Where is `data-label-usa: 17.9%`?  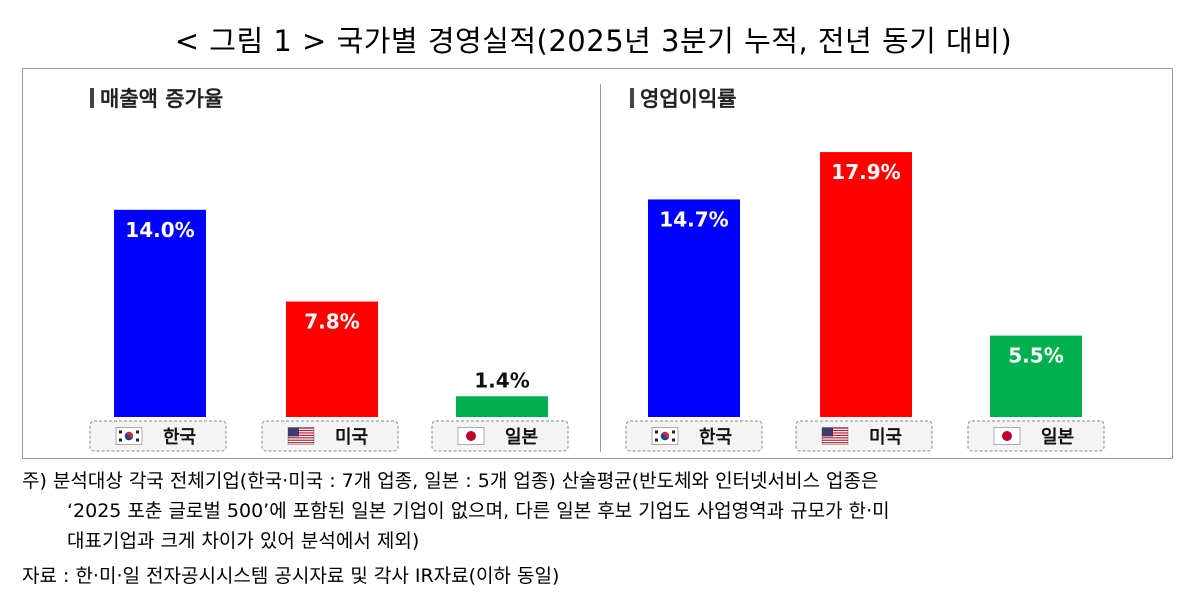 data-label-usa: 17.9% is located at coordinates (865, 172).